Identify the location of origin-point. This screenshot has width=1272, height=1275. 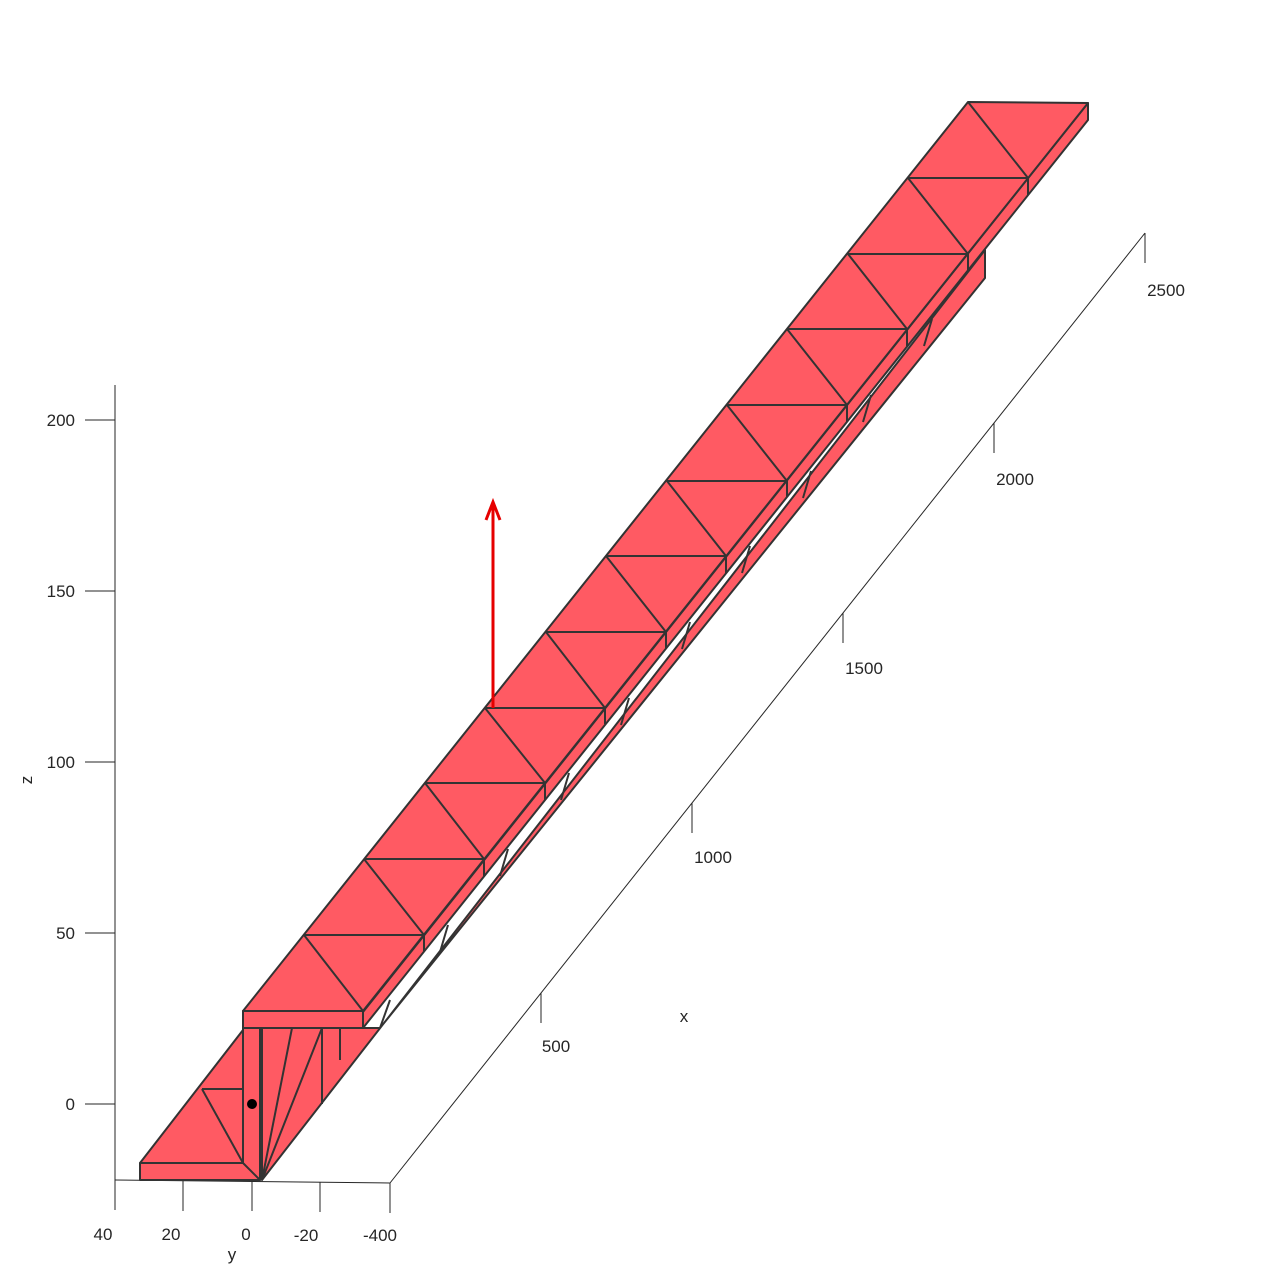
(252, 1104).